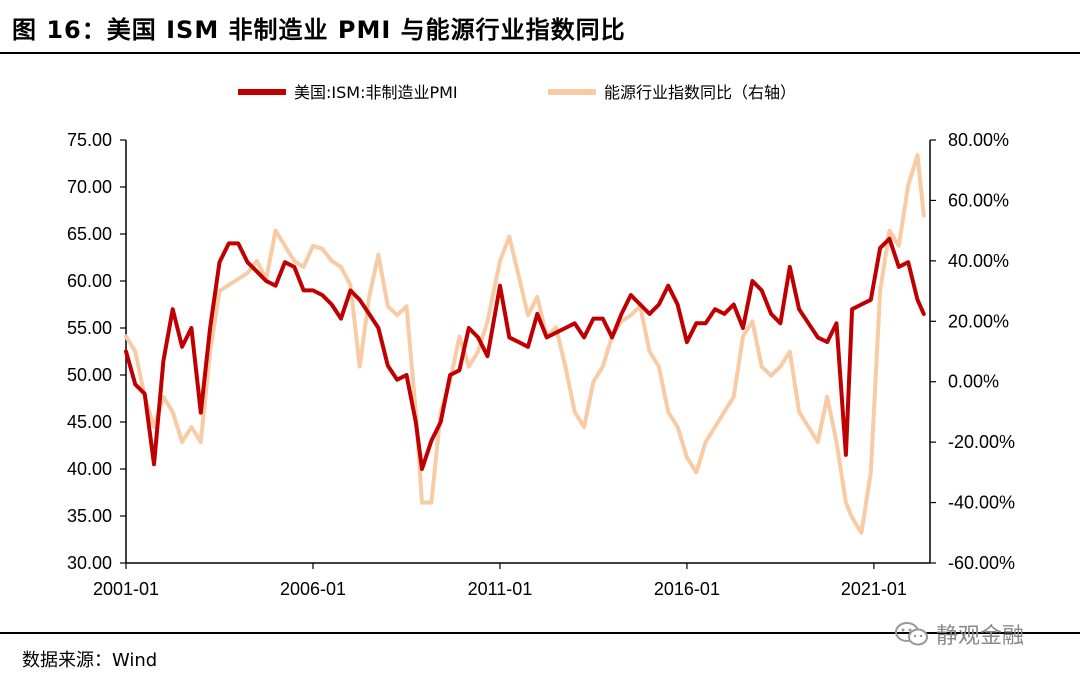 This screenshot has height=684, width=1080. I want to click on left-tick-label: 65.00, so click(89, 234).